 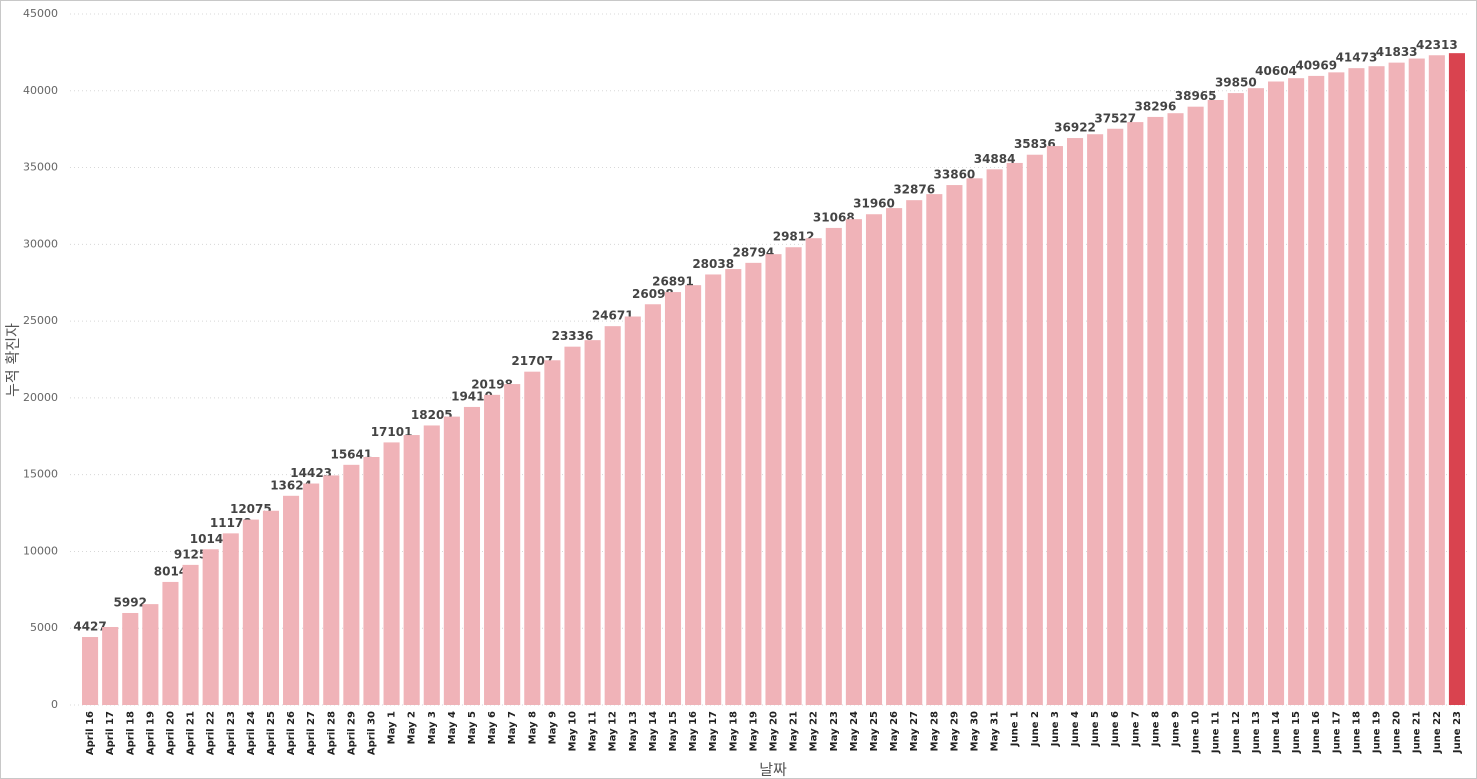 What do you see at coordinates (934, 731) in the screenshot?
I see `x-tick-label: May 28` at bounding box center [934, 731].